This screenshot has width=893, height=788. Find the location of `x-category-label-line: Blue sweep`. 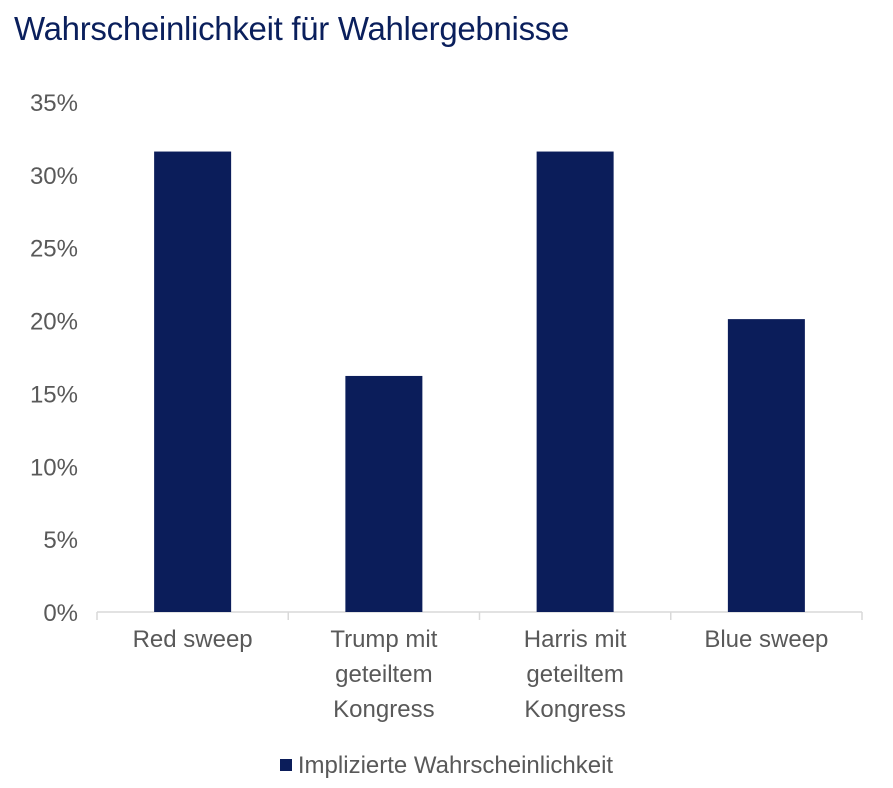

x-category-label-line: Blue sweep is located at coordinates (766, 639).